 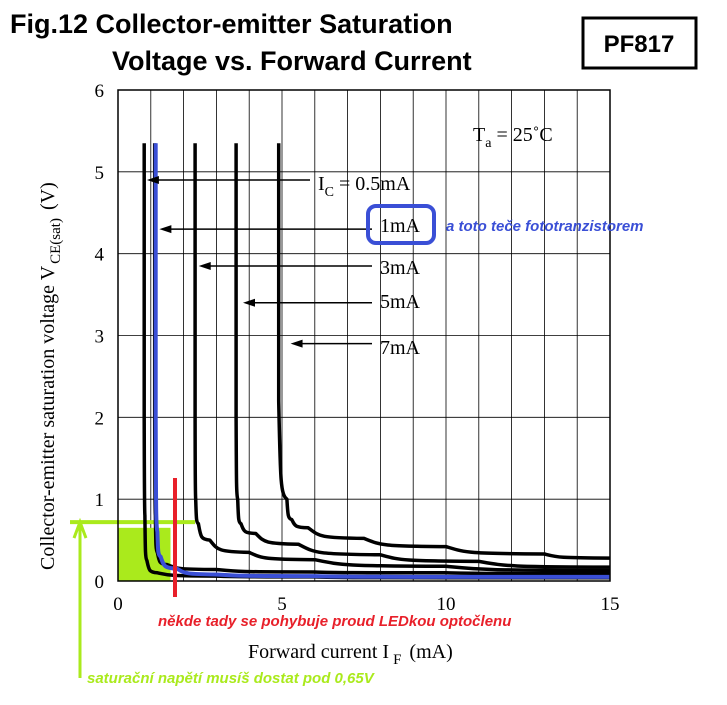 I want to click on curve-label: 7mA, so click(x=400, y=348).